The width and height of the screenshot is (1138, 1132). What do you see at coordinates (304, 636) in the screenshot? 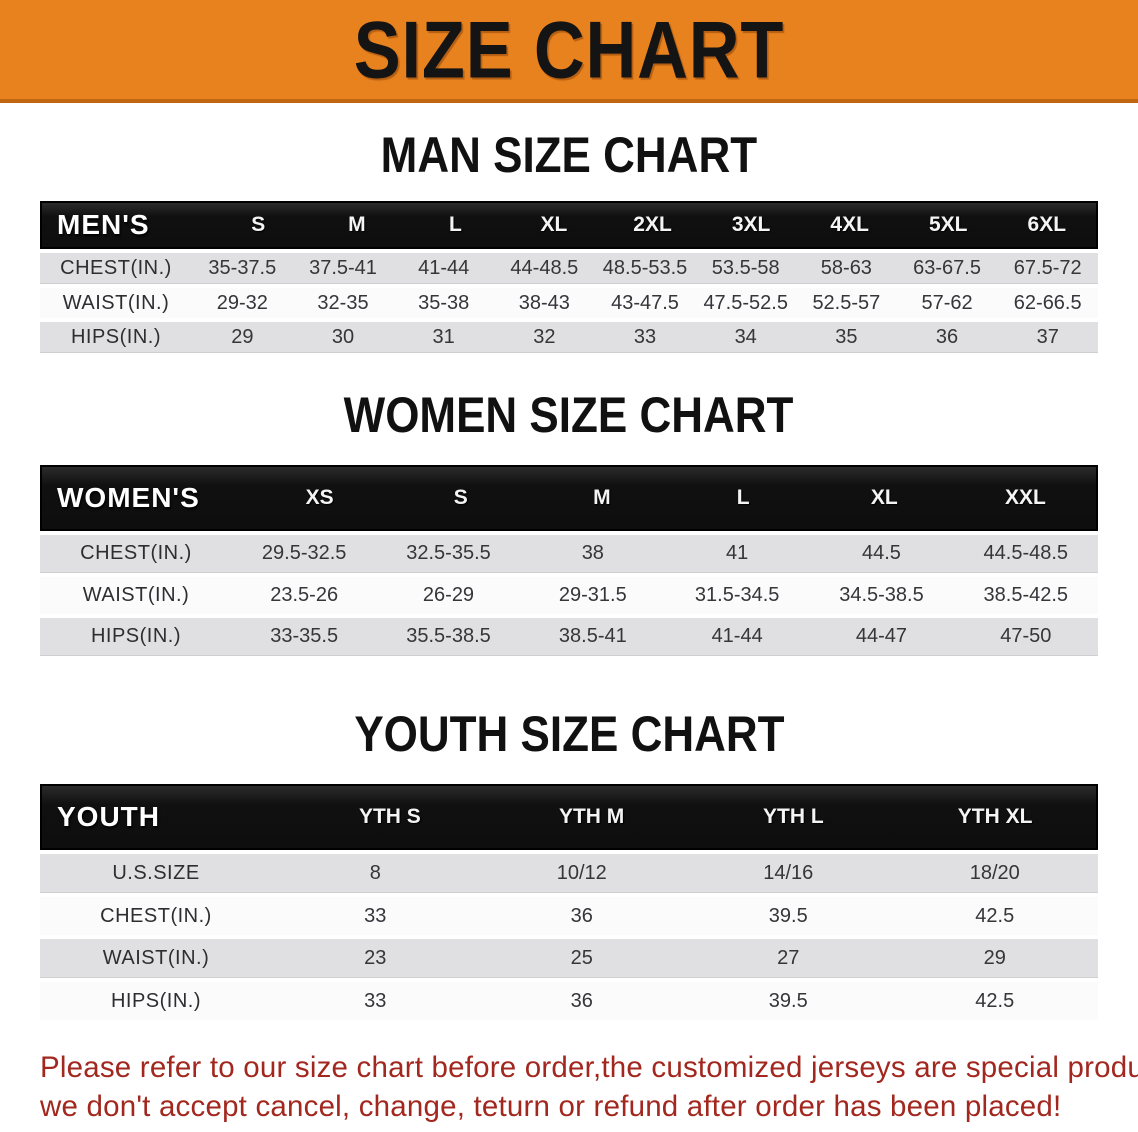
I see `row-value: 33-35.5` at bounding box center [304, 636].